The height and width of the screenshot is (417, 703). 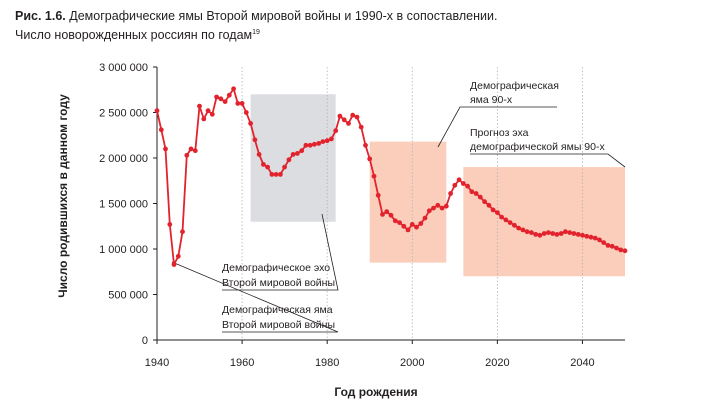 I want to click on x-tick-labels: 1940 1960 1980 2000 2020 2040, so click(x=370, y=363).